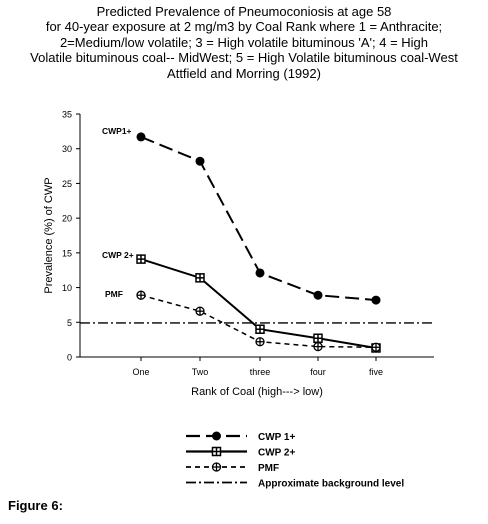 The width and height of the screenshot is (488, 524). Describe the element at coordinates (240, 437) in the screenshot. I see `legend-item: CWP 1+` at that location.